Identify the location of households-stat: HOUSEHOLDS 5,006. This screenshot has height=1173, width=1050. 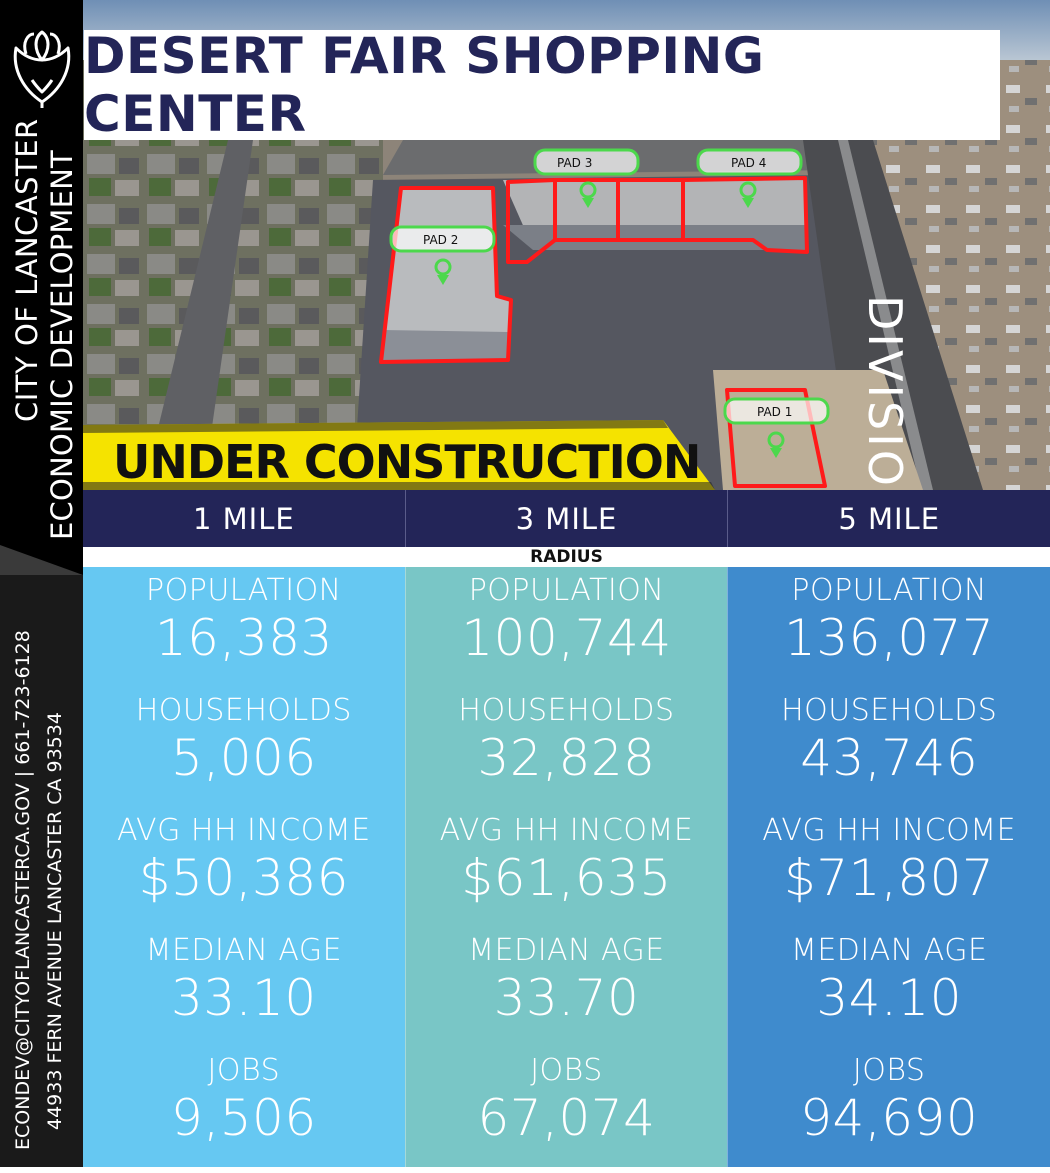
(244, 753).